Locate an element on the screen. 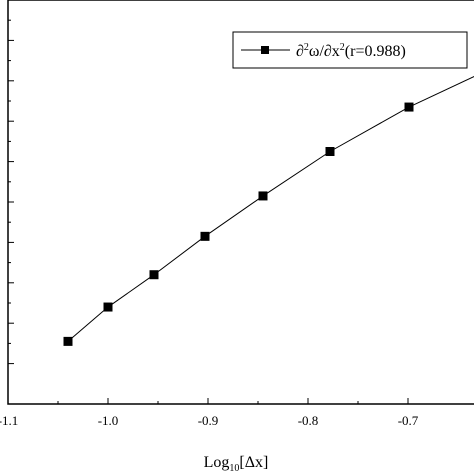 The width and height of the screenshot is (474, 474). y-axis-ticks is located at coordinates (11, 192).